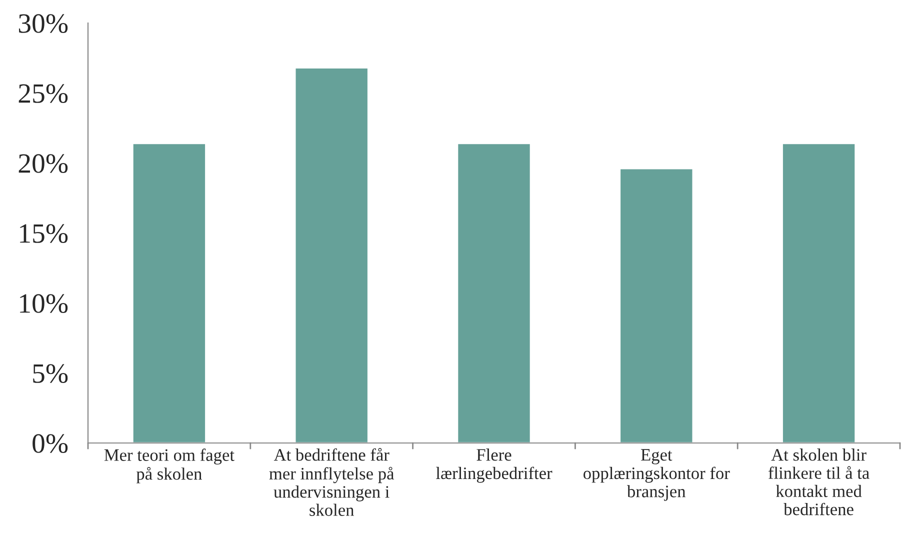 The image size is (910, 543). What do you see at coordinates (44, 303) in the screenshot?
I see `y-tick-label: 10%` at bounding box center [44, 303].